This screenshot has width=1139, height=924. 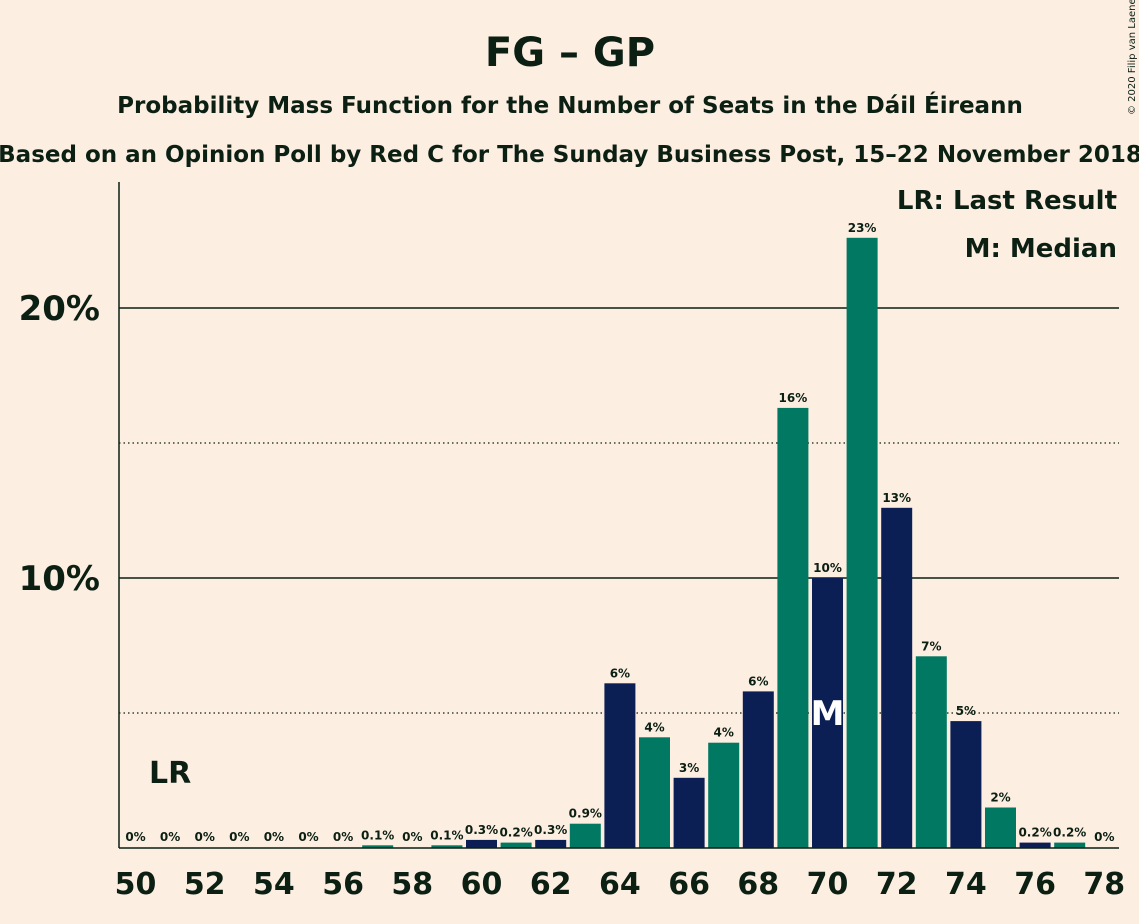 I want to click on x-tick-label: 62, so click(x=551, y=884).